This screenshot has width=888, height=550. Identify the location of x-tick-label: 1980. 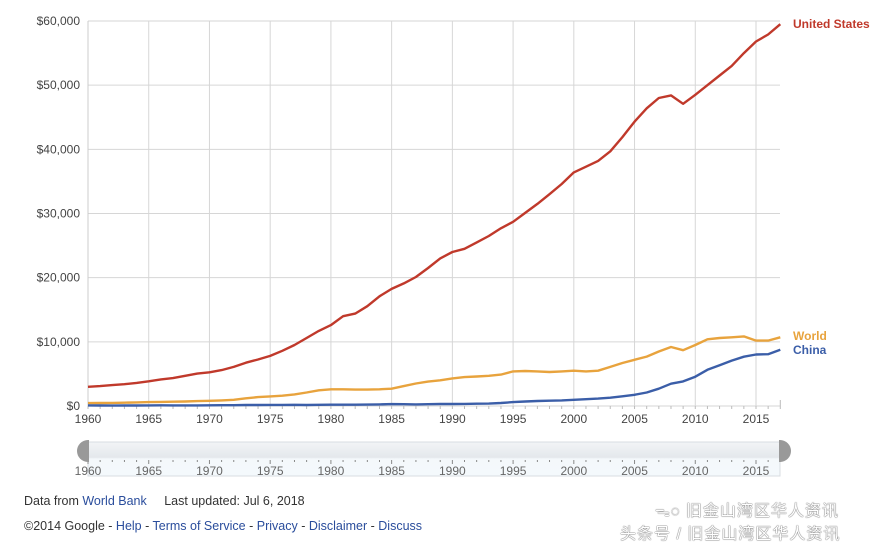
(331, 419).